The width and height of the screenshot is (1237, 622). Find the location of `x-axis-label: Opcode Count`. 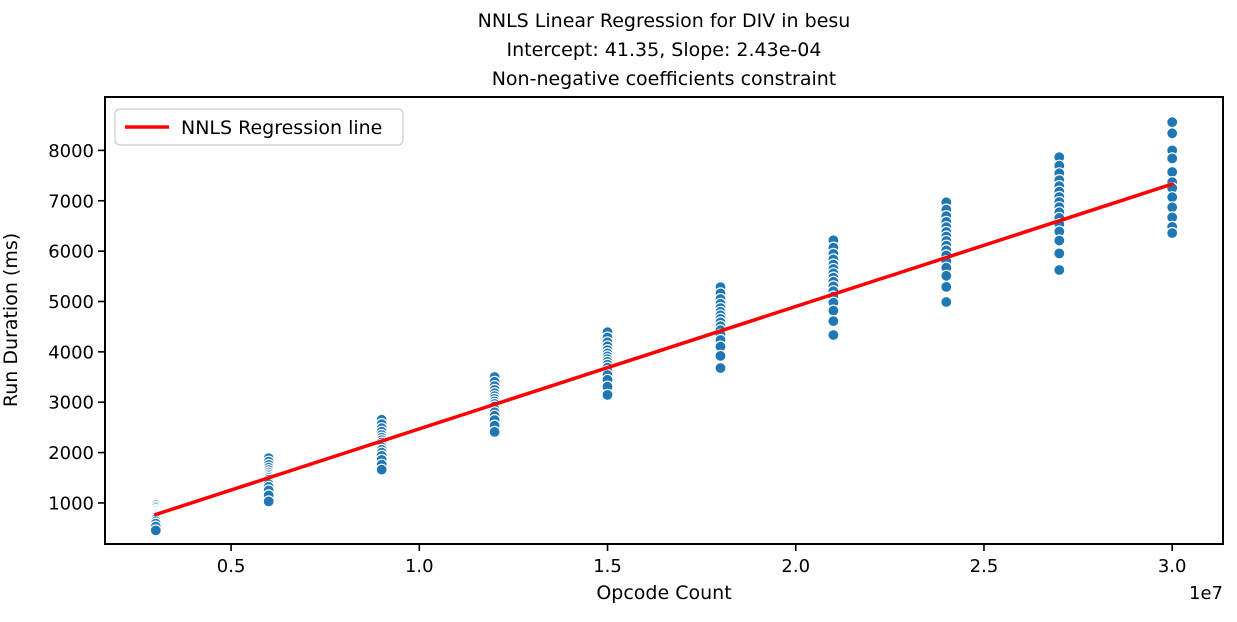

x-axis-label: Opcode Count is located at coordinates (663, 593).